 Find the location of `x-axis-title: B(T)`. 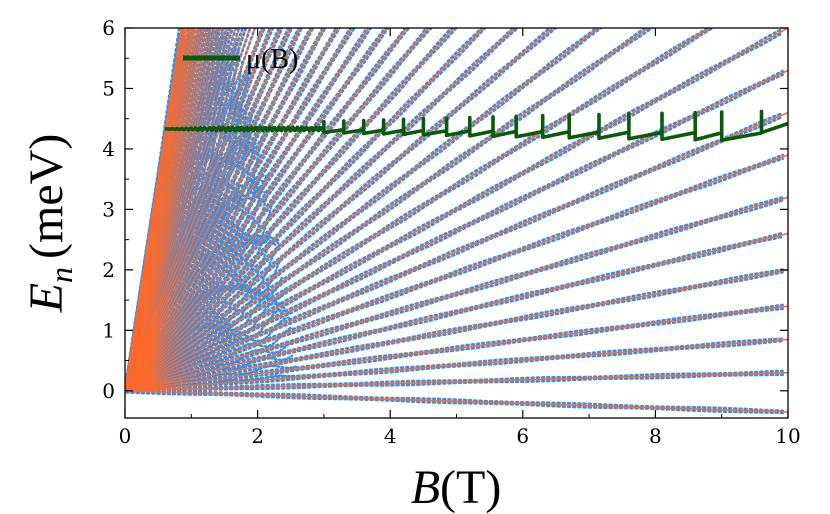

x-axis-title: B(T) is located at coordinates (456, 487).